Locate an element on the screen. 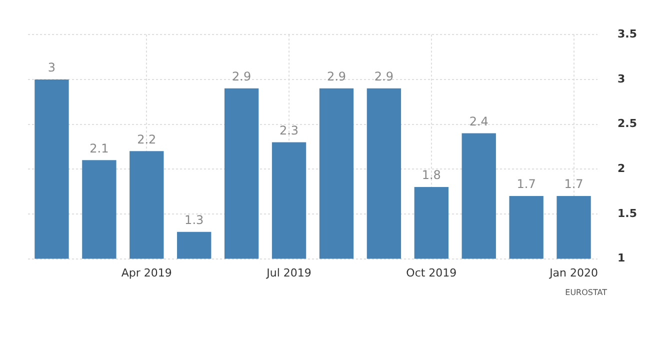 This screenshot has height=350, width=665. x-tick-label: Oct 2019 is located at coordinates (431, 273).